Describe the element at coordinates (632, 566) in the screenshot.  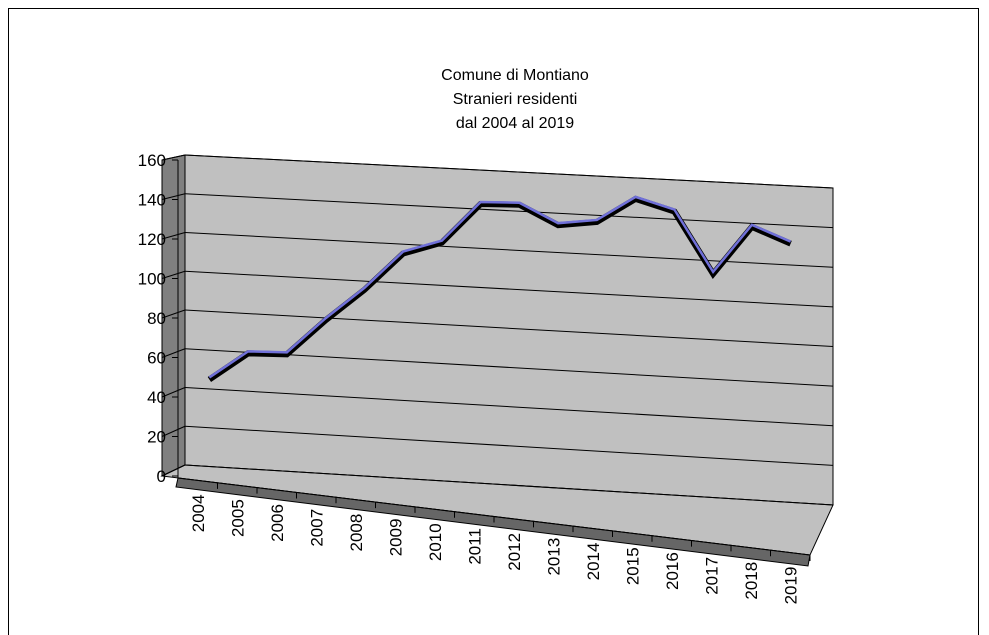
I see `x-tick-label: 2015` at that location.